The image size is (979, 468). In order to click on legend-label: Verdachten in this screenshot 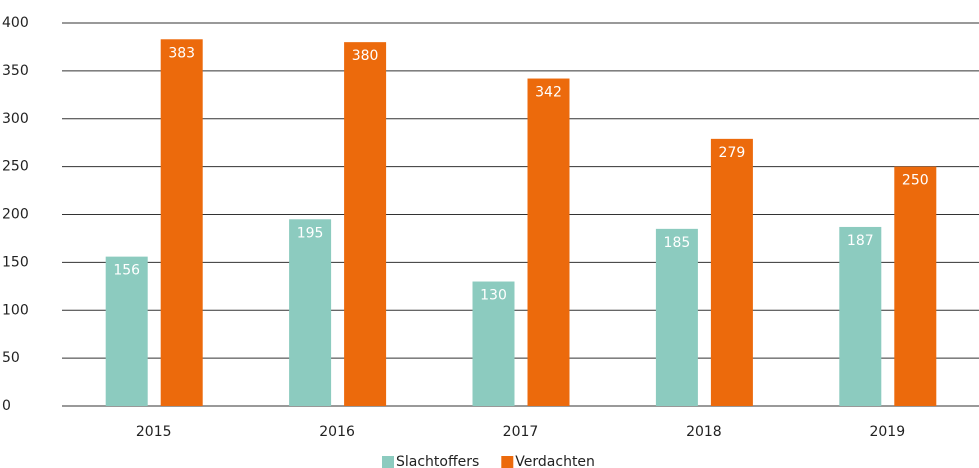, I will do `click(555, 461)`.